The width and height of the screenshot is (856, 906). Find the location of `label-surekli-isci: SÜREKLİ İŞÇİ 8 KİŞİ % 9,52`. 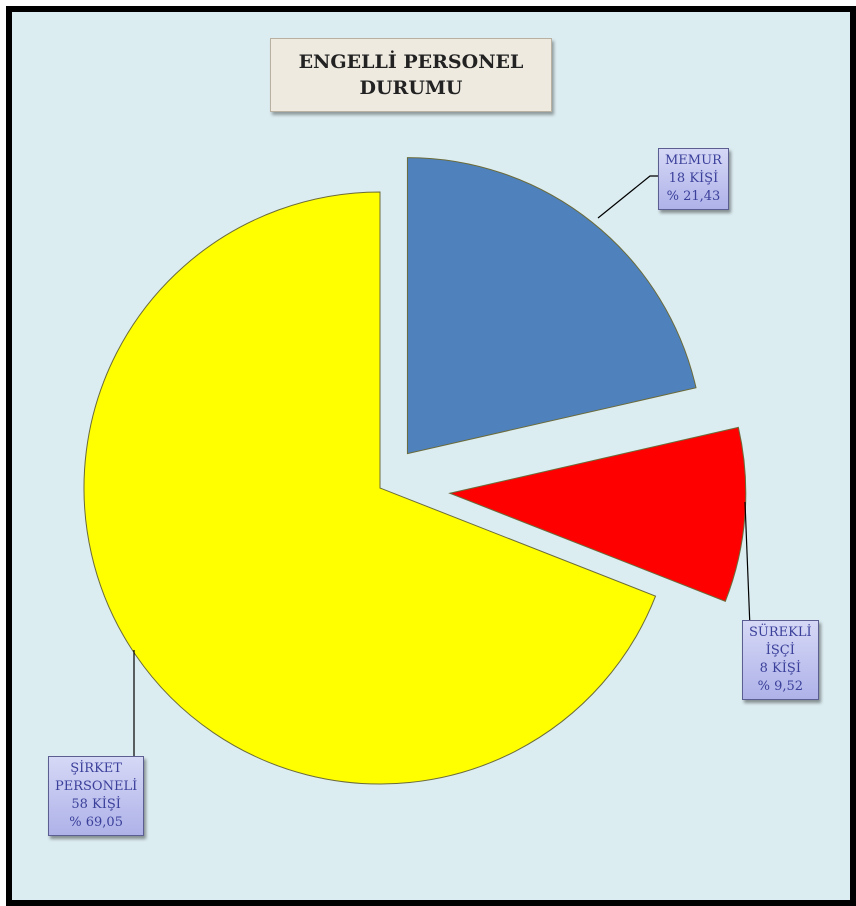

label-surekli-isci: SÜREKLİ İŞÇİ 8 KİŞİ % 9,52 is located at coordinates (780, 660).